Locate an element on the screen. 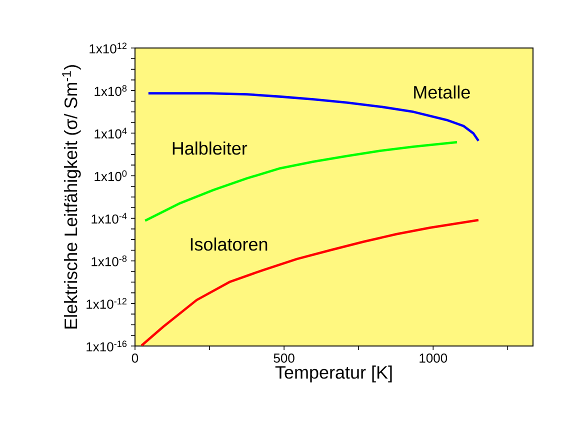 Image resolution: width=562 pixels, height=444 pixels. y-tick-label: 1x10$^{-12}$ is located at coordinates (106, 303).